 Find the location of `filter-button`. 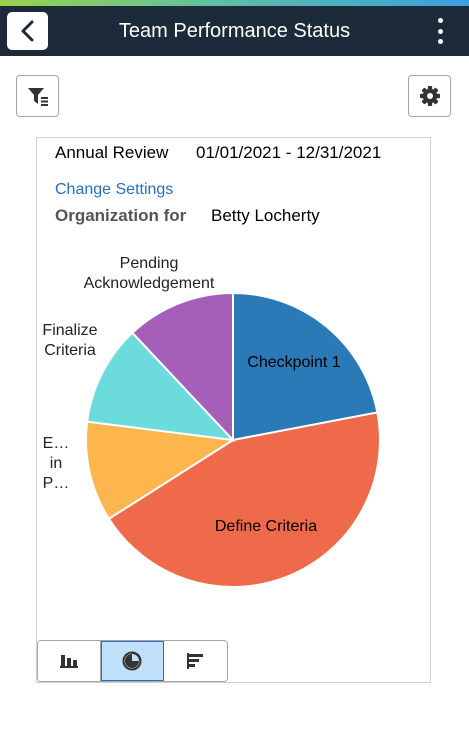

filter-button is located at coordinates (37, 96).